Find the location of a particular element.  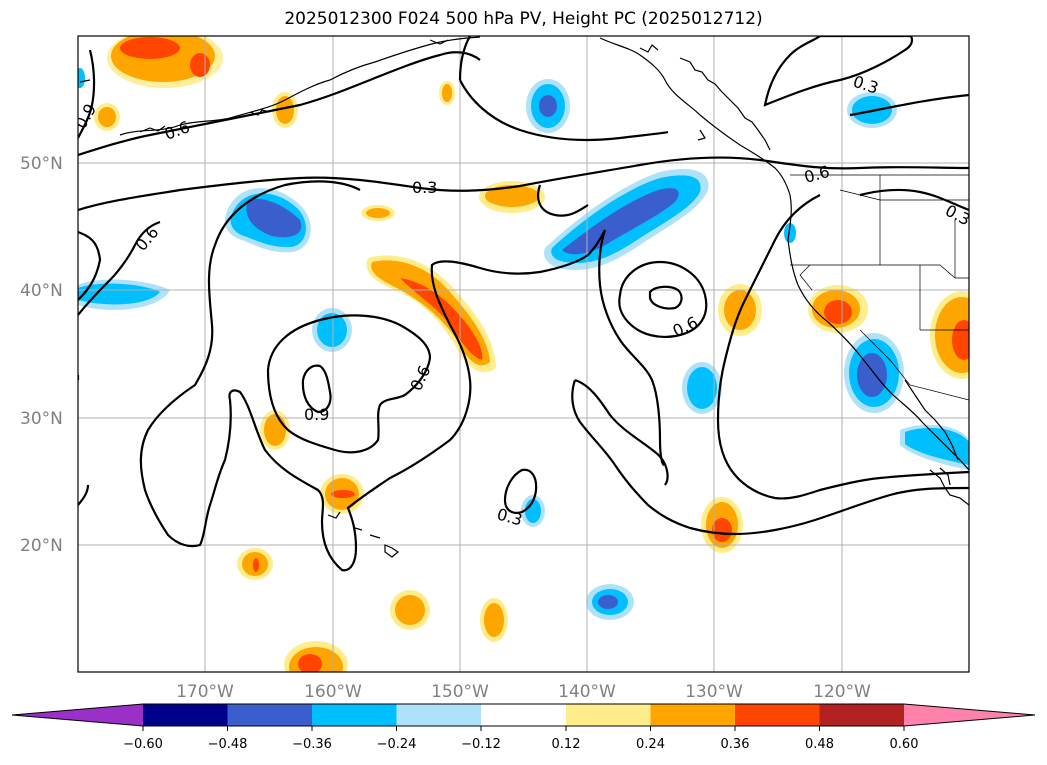

colorbar-tick: 0.36 is located at coordinates (735, 744).